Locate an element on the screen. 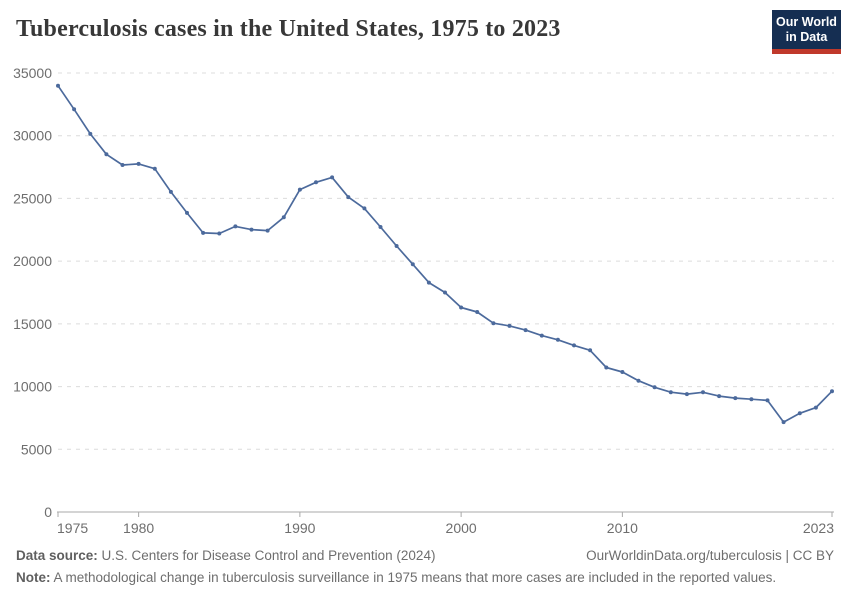 This screenshot has height=600, width=850. owid-logo-line2: in Data is located at coordinates (806, 37).